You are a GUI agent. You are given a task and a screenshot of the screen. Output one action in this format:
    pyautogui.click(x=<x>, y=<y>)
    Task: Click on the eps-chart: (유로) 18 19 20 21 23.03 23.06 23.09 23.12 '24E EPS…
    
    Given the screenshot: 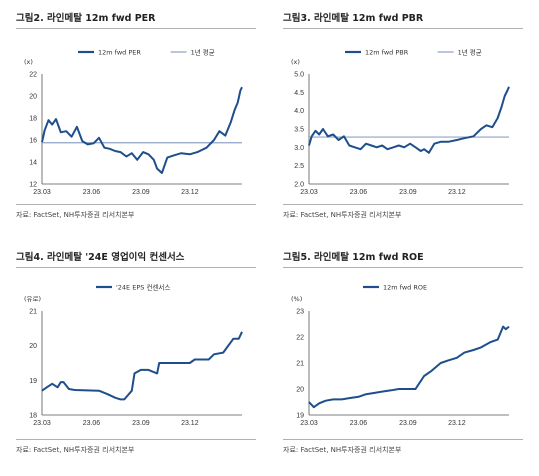 What is the action you would take?
    pyautogui.click(x=133, y=355)
    